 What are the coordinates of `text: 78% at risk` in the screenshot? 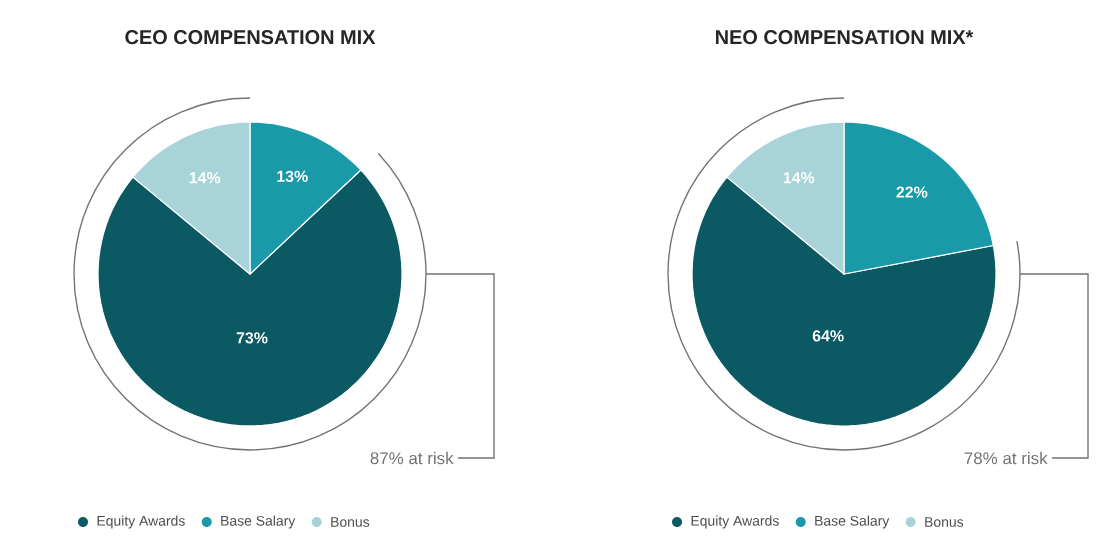 It's located at (1006, 458).